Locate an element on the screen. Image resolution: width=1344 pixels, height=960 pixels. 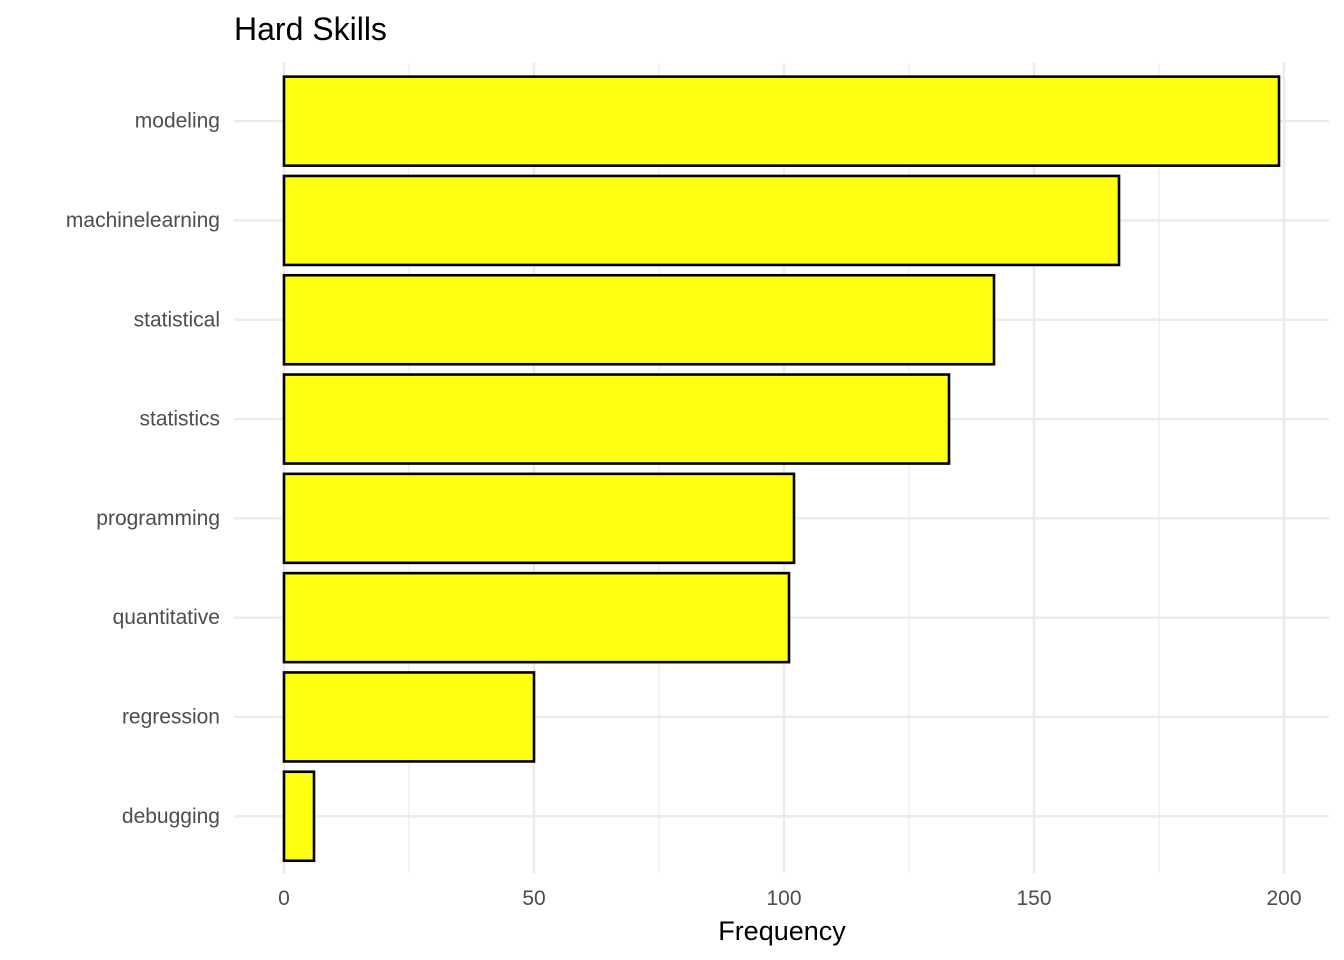
bar-modeling is located at coordinates (781, 121).